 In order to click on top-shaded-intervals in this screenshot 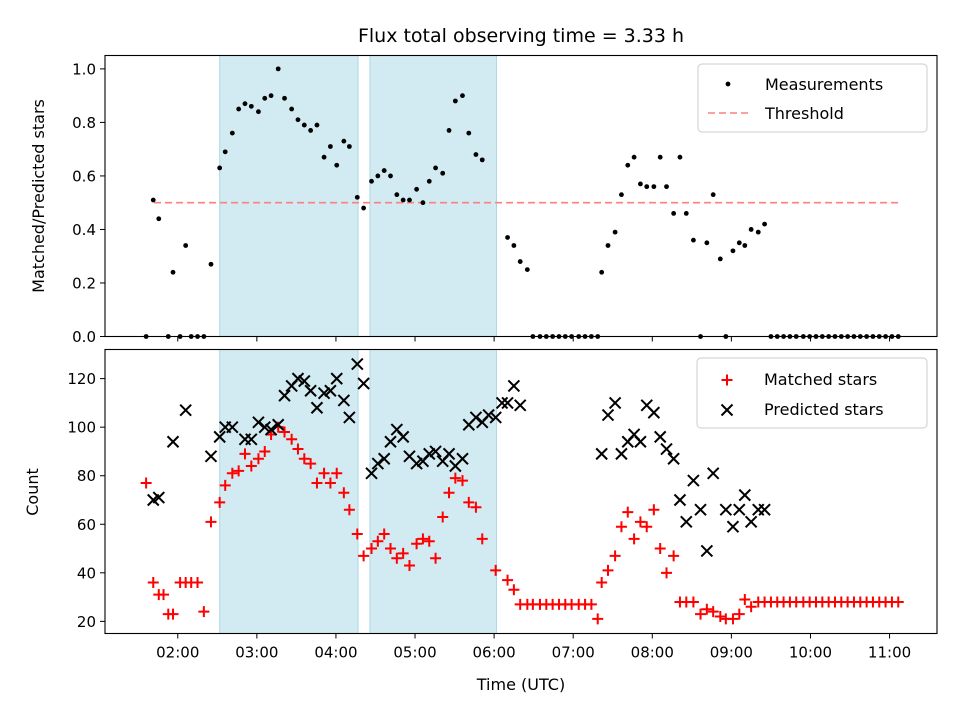, I will do `click(358, 196)`.